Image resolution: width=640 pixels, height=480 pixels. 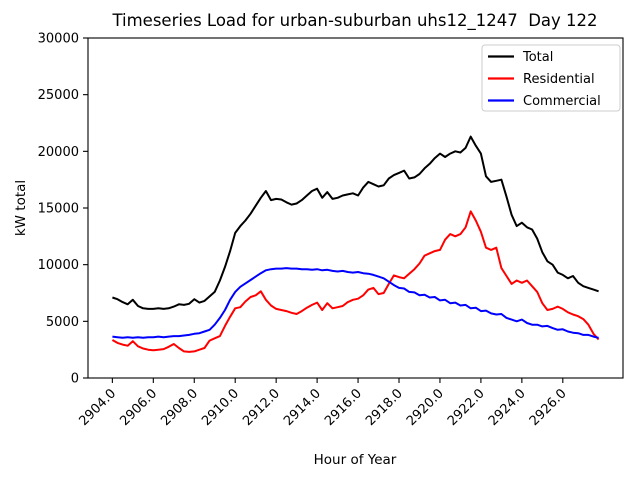 What do you see at coordinates (21, 208) in the screenshot?
I see `y-axis-label: kW total` at bounding box center [21, 208].